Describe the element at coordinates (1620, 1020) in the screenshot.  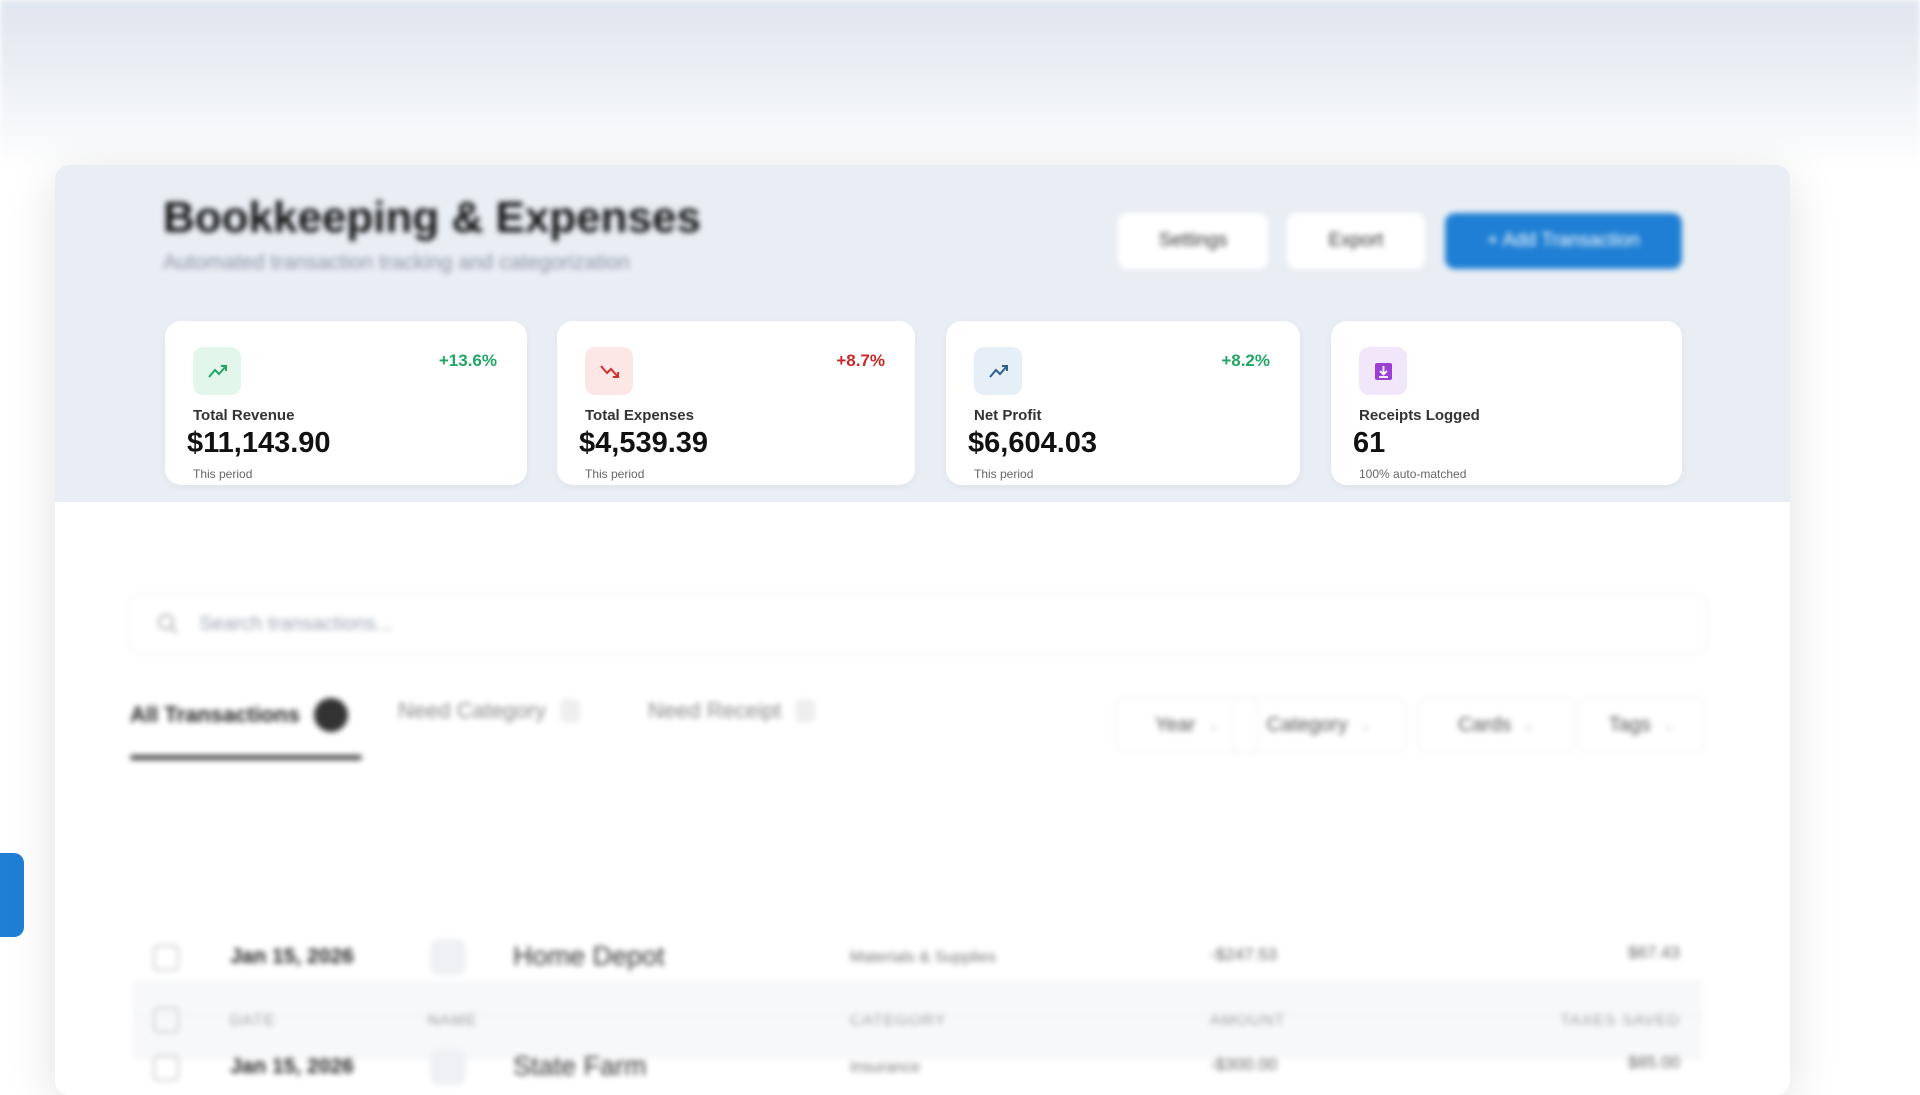
I see `column-header: TAXES SAVED` at that location.